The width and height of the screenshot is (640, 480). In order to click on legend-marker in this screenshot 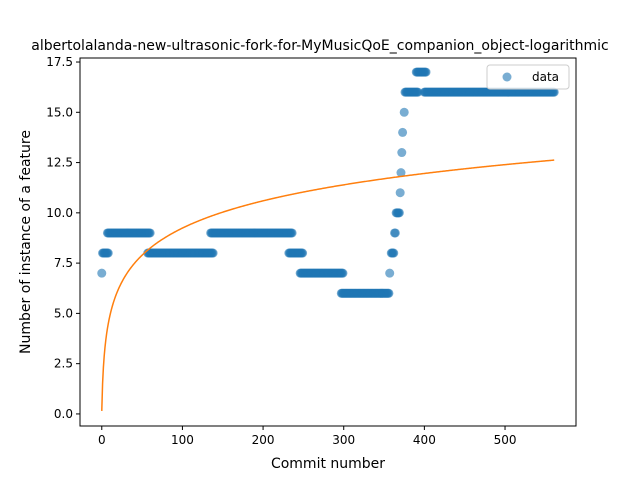, I will do `click(507, 77)`.